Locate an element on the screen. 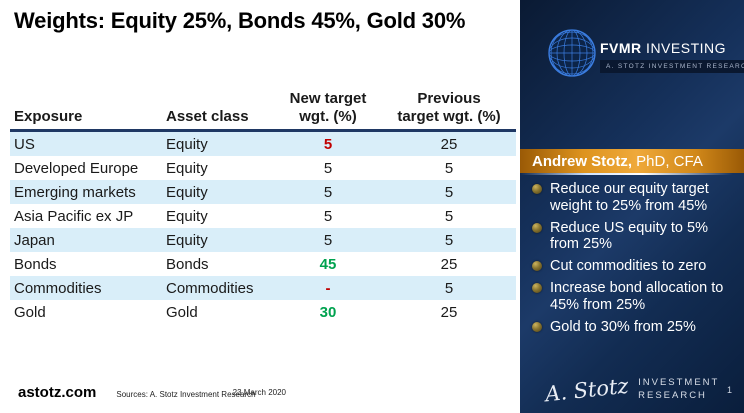 The width and height of the screenshot is (744, 413). author-banner: Andrew Stotz, PhD, CFA is located at coordinates (632, 161).